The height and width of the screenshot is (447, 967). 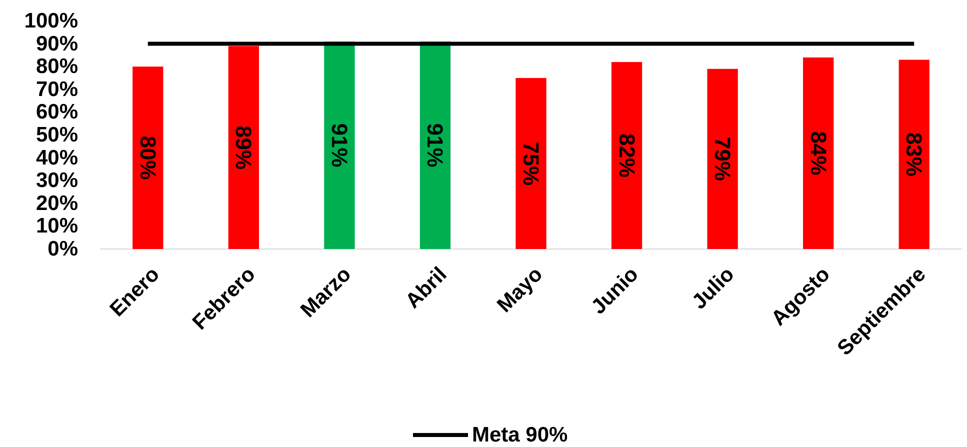 I want to click on y-tick-label: 30%, so click(x=57, y=180).